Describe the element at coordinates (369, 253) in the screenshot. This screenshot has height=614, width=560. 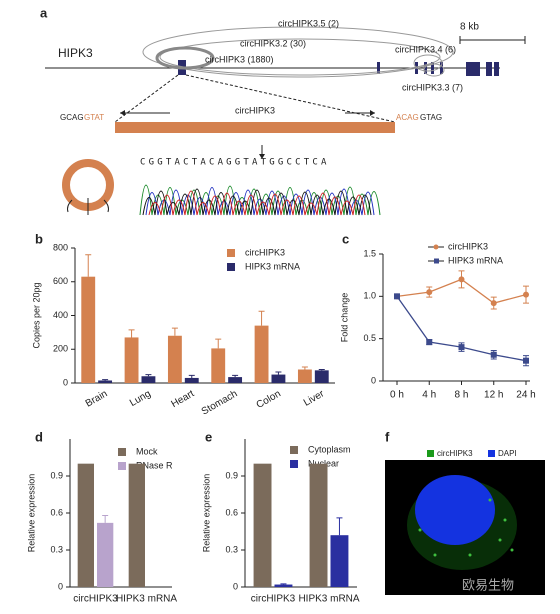
I see `y-tick-label: 1.5` at that location.